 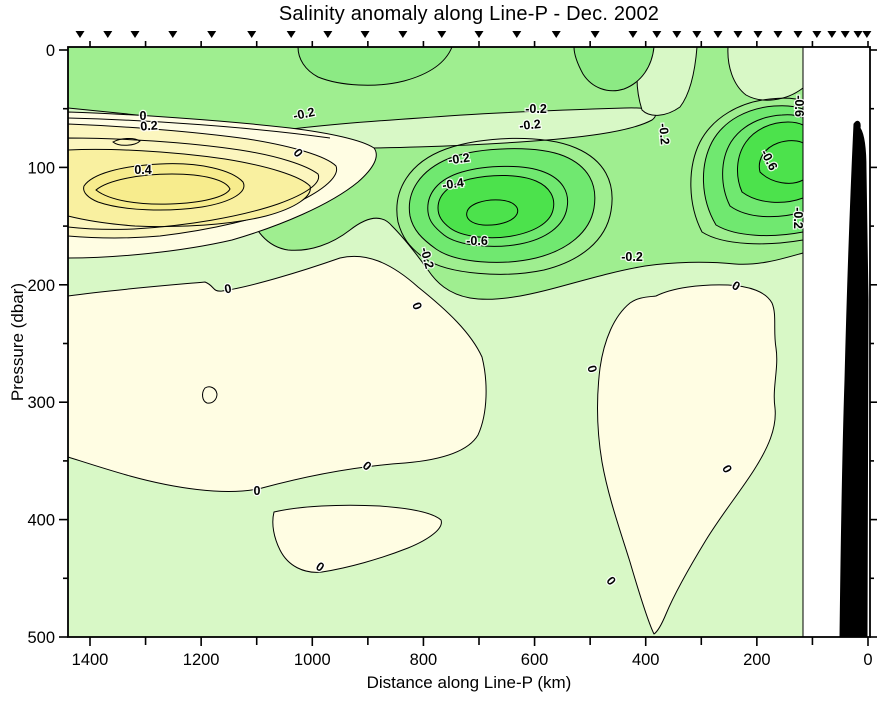 What do you see at coordinates (854, 379) in the screenshot?
I see `land-mass` at bounding box center [854, 379].